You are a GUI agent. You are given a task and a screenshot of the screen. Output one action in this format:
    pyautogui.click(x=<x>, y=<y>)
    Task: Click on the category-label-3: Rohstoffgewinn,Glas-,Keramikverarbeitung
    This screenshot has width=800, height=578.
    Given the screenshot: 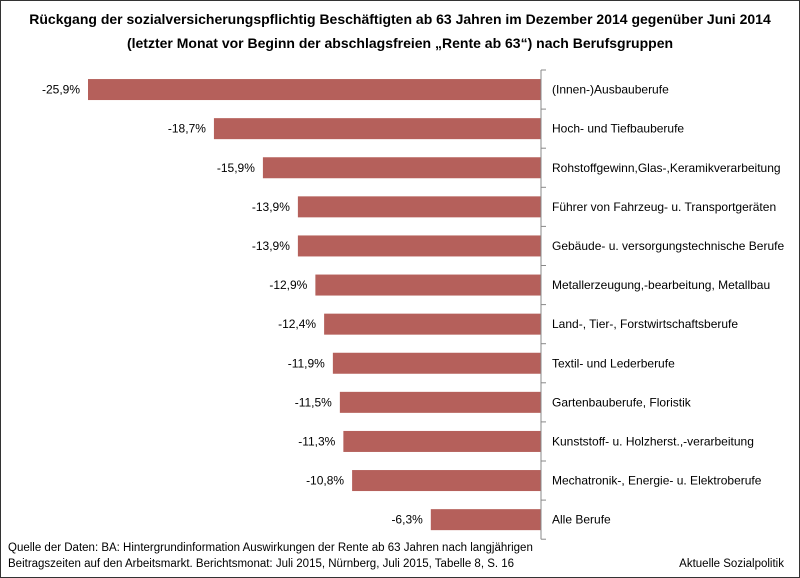 What is the action you would take?
    pyautogui.click(x=666, y=168)
    